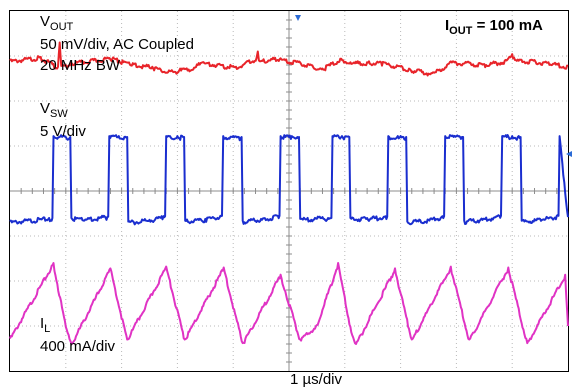 This screenshot has height=387, width=577. Describe the element at coordinates (117, 44) in the screenshot. I see `vout-scale: 50 mV/div, AC Coupled` at that location.